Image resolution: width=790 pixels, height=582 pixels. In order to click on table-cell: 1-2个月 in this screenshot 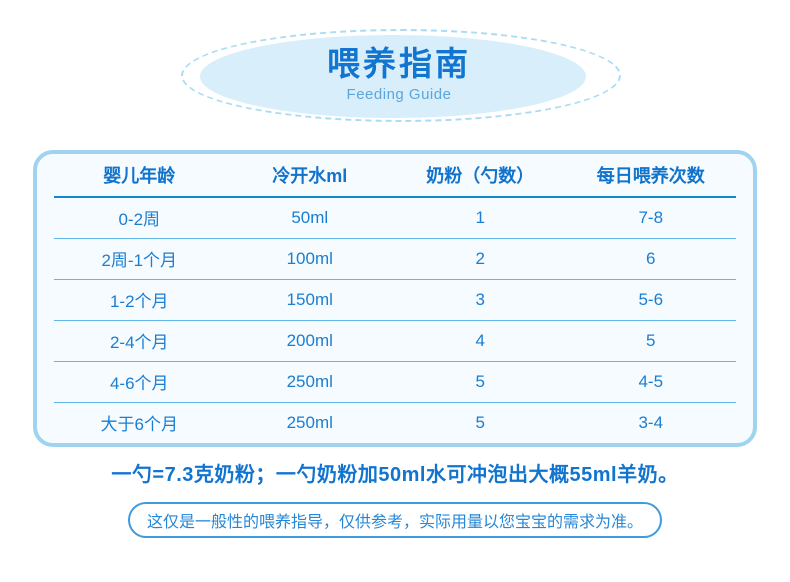, I will do `click(139, 300)`.